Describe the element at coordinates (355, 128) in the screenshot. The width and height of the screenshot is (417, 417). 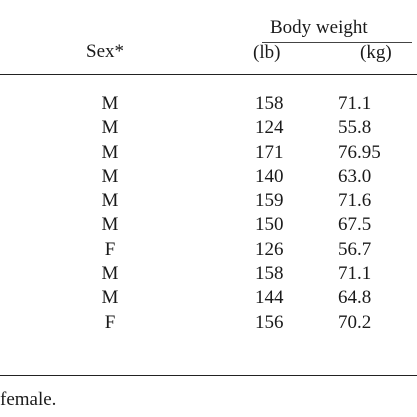
I see `cell-kg: 55.8` at that location.